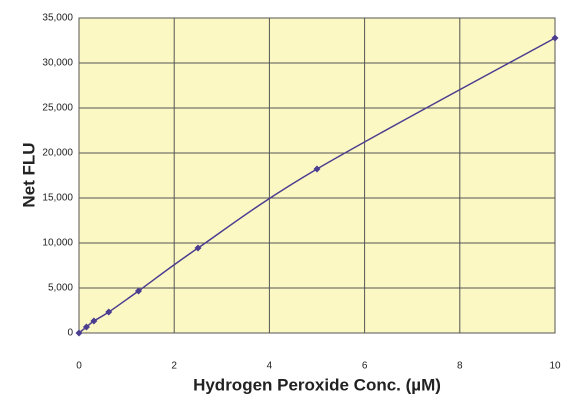 The image size is (577, 400). I want to click on y-tick-label: 15,000, so click(57, 198).